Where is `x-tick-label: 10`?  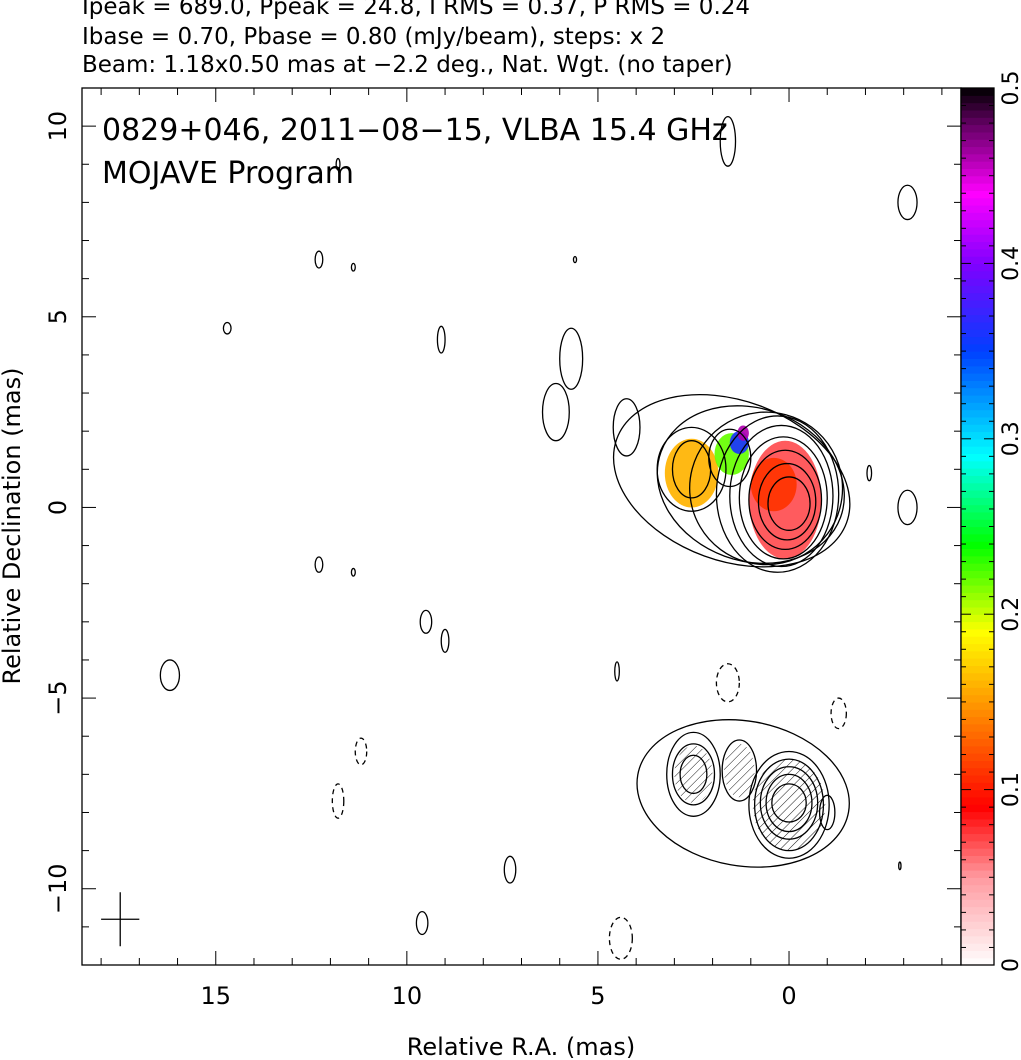 x-tick-label: 10 is located at coordinates (407, 996).